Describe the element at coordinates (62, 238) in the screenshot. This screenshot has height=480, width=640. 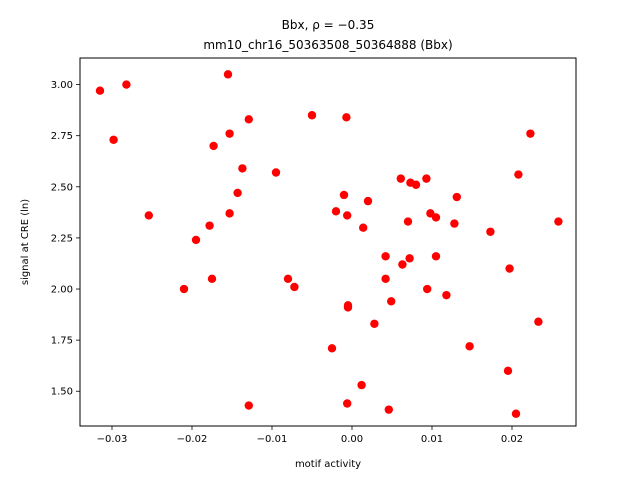
I see `y-tick-label: 2.25` at that location.